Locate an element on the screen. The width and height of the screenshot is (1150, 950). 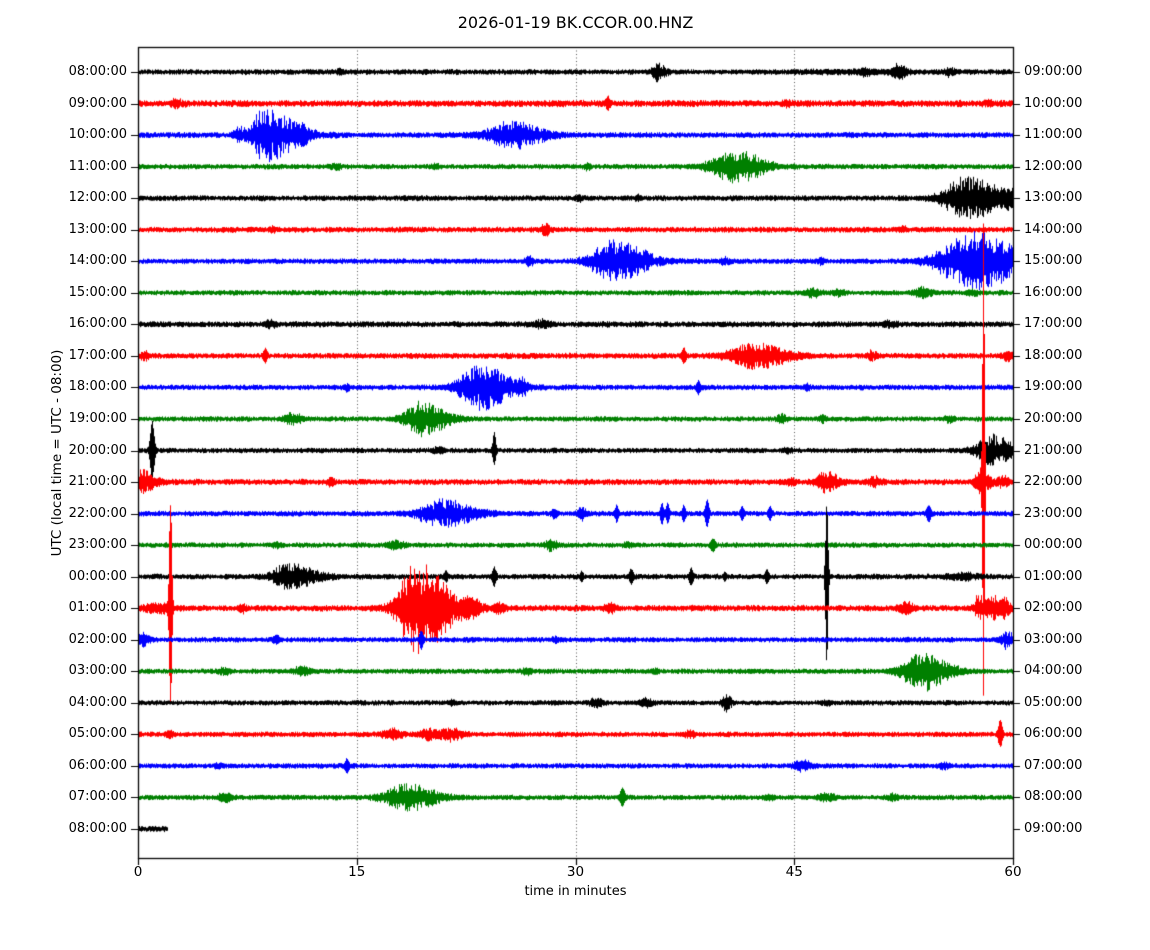
utc-time-label: 13:00:00 is located at coordinates (97, 229).